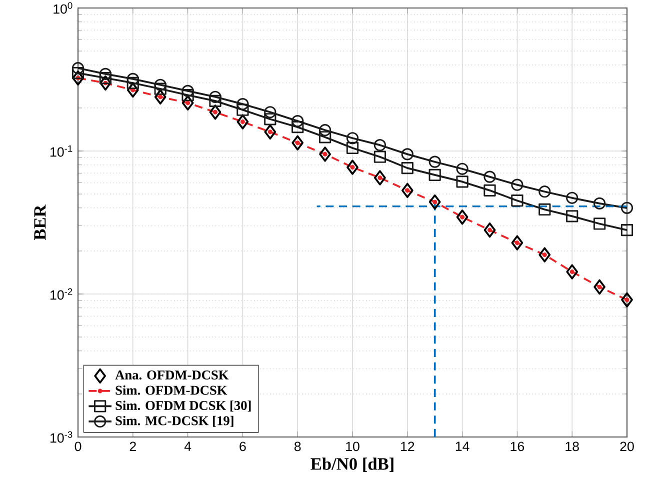 The height and width of the screenshot is (497, 662). I want to click on legend-label: Sim. OFDM-DCSK, so click(172, 390).